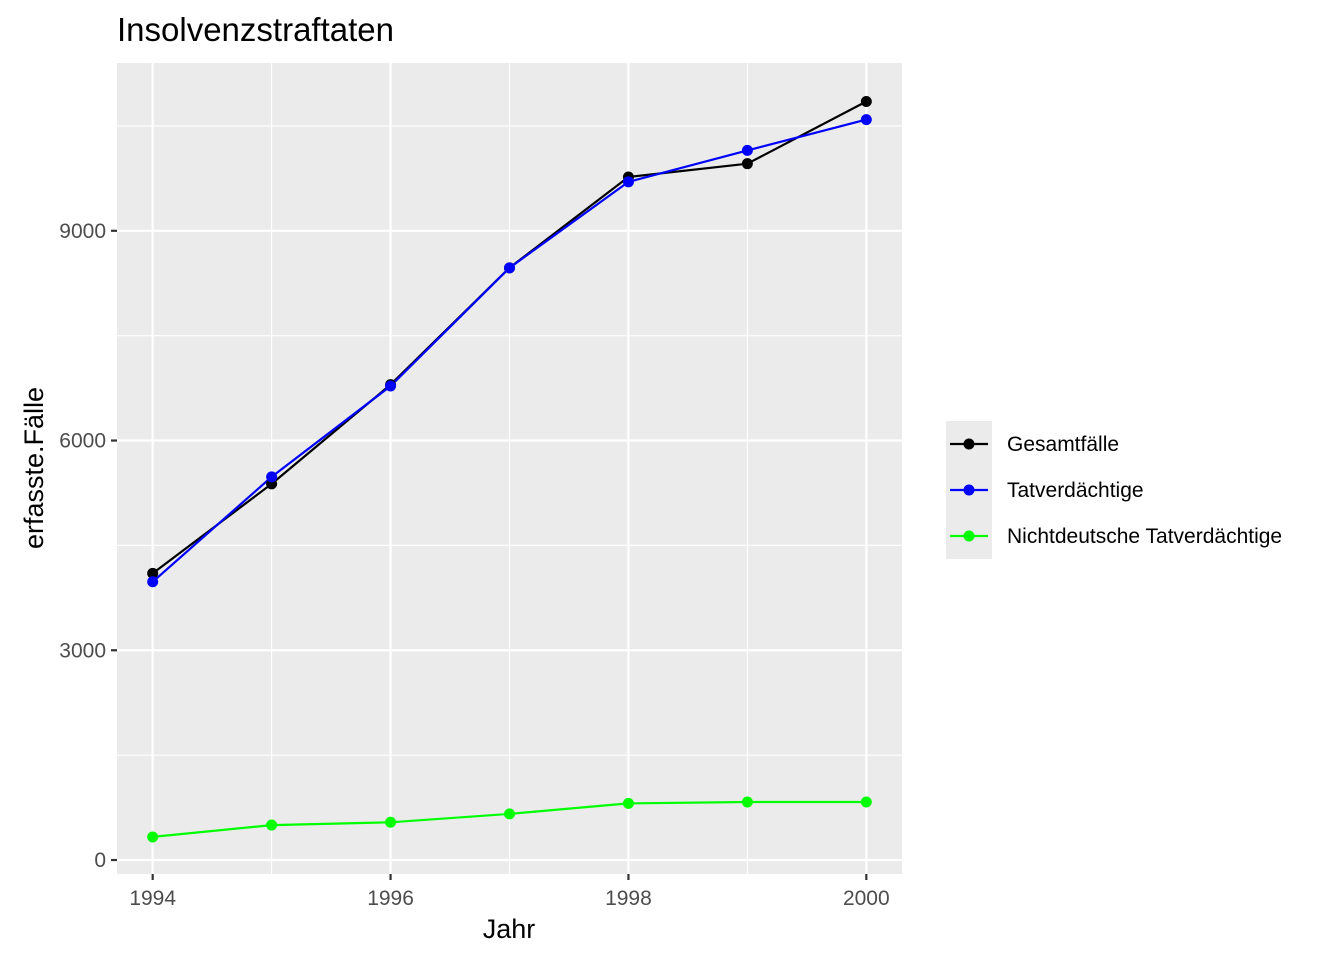 The height and width of the screenshot is (965, 1344). Describe the element at coordinates (1144, 536) in the screenshot. I see `legend-label: Nichtdeutsche Tatverdächtige` at that location.